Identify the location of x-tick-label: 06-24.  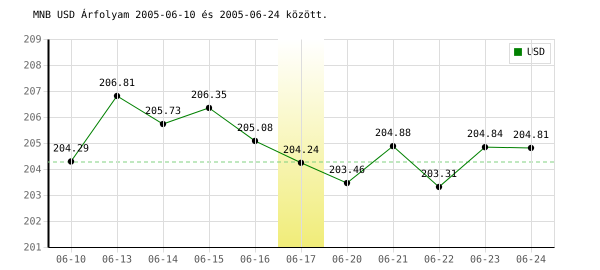
(531, 260).